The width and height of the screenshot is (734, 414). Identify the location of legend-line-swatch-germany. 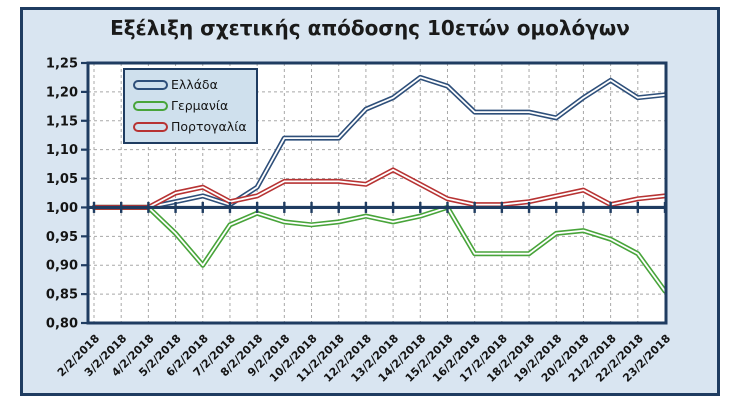
(150, 105).